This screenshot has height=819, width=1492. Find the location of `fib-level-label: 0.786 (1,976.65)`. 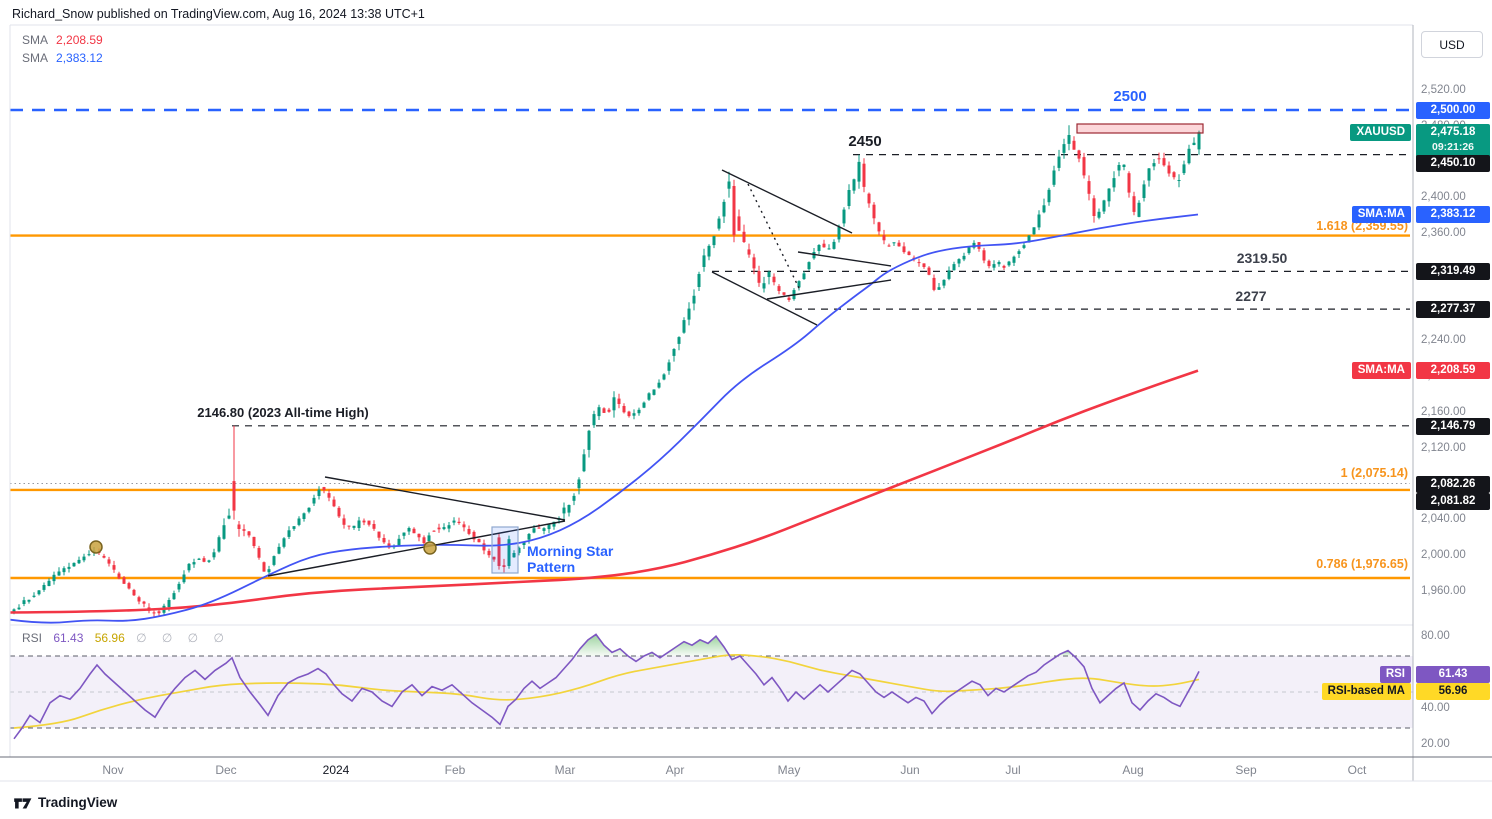

fib-level-label: 0.786 (1,976.65) is located at coordinates (1362, 564).